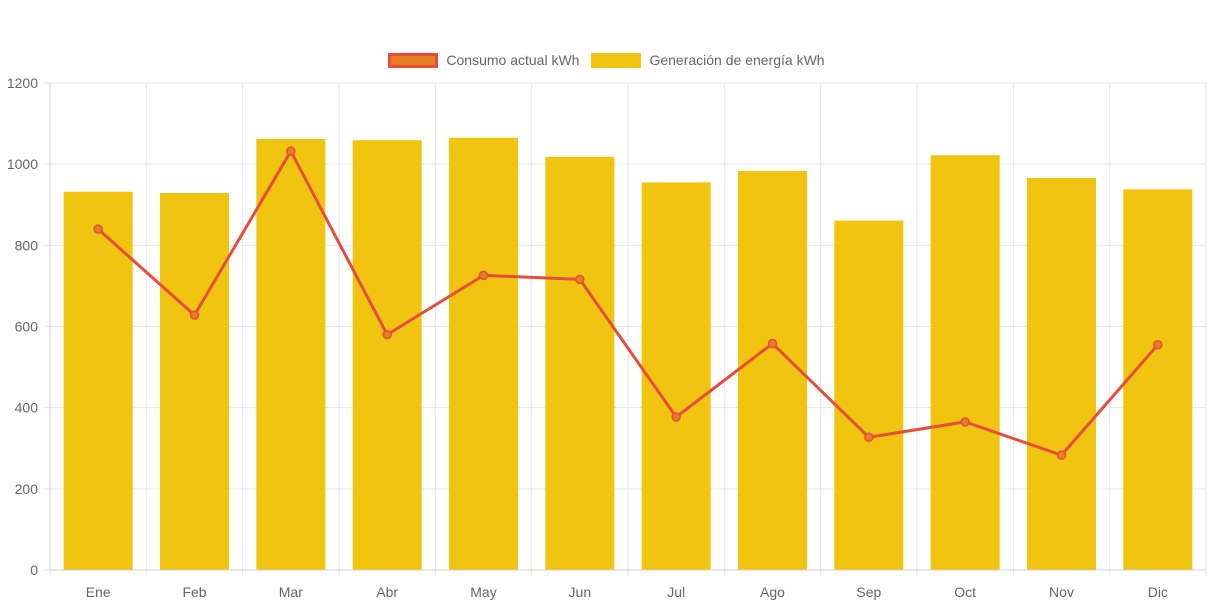 This screenshot has height=606, width=1213. I want to click on line-point-nov, so click(1061, 455).